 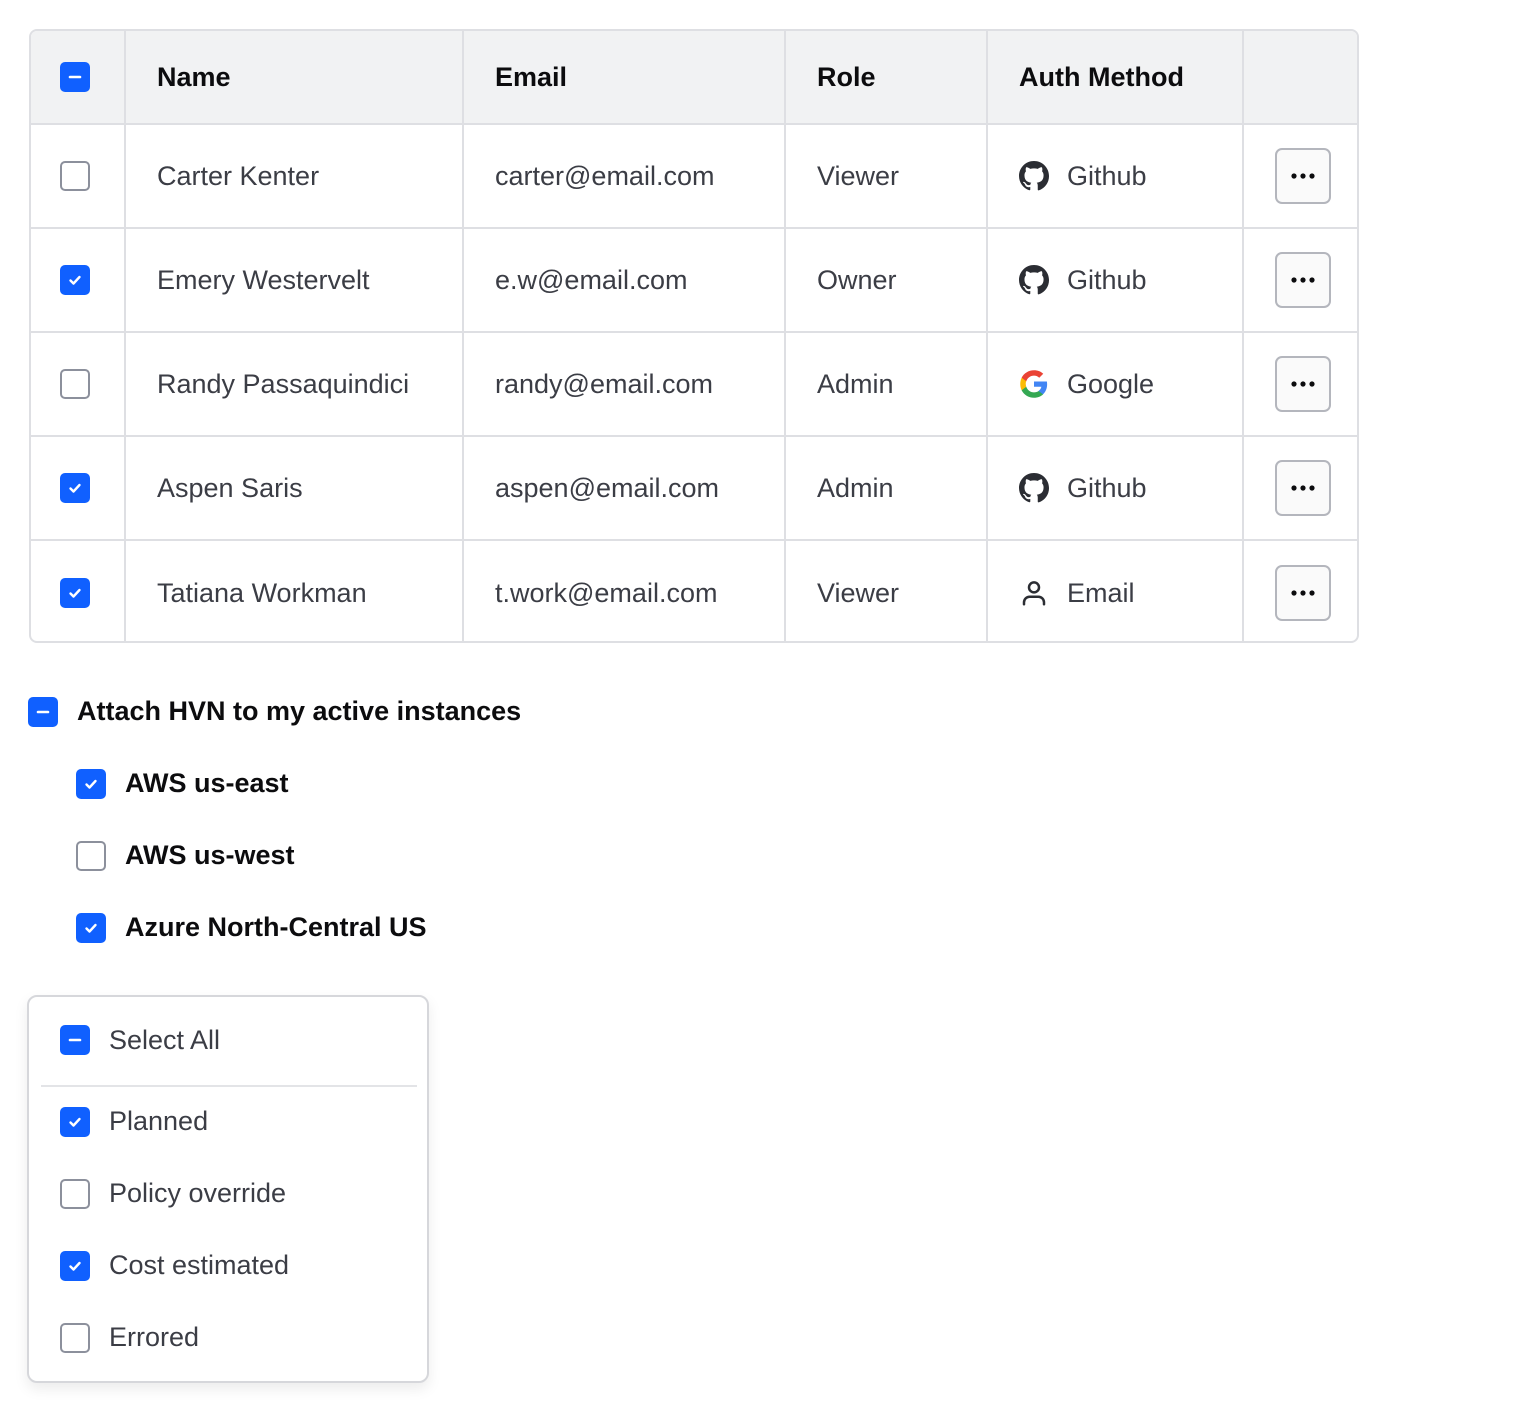 What do you see at coordinates (1034, 593) in the screenshot?
I see `user-icon` at bounding box center [1034, 593].